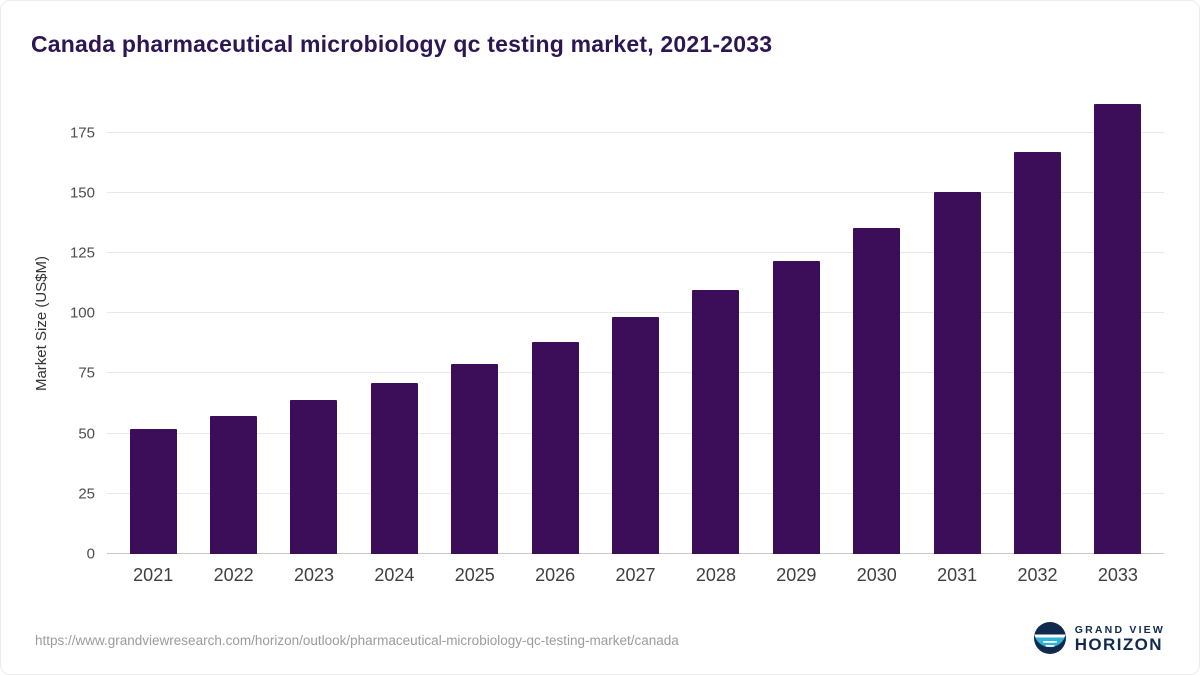  I want to click on bar-2022, so click(234, 484).